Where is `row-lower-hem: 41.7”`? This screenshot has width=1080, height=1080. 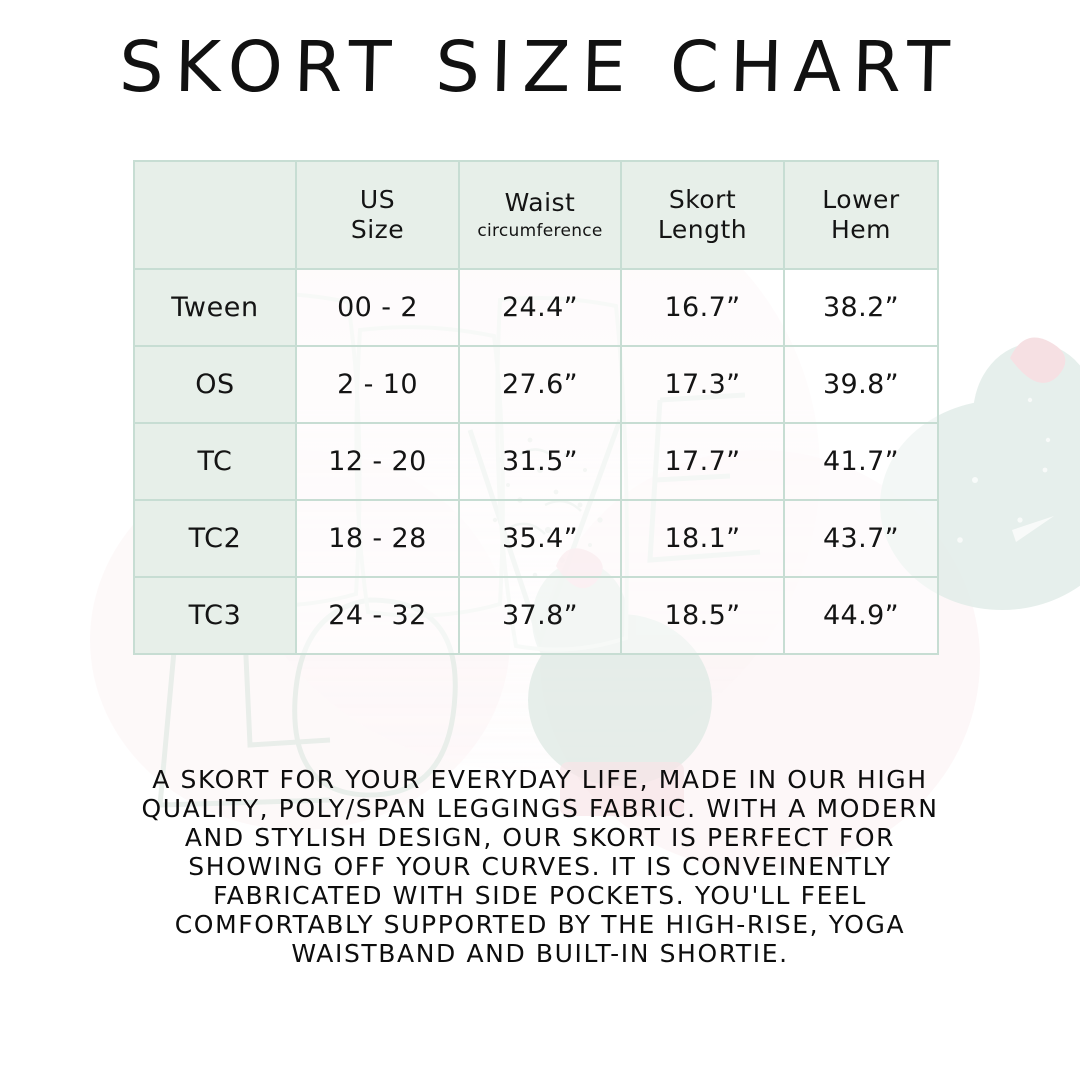 row-lower-hem: 41.7” is located at coordinates (861, 461).